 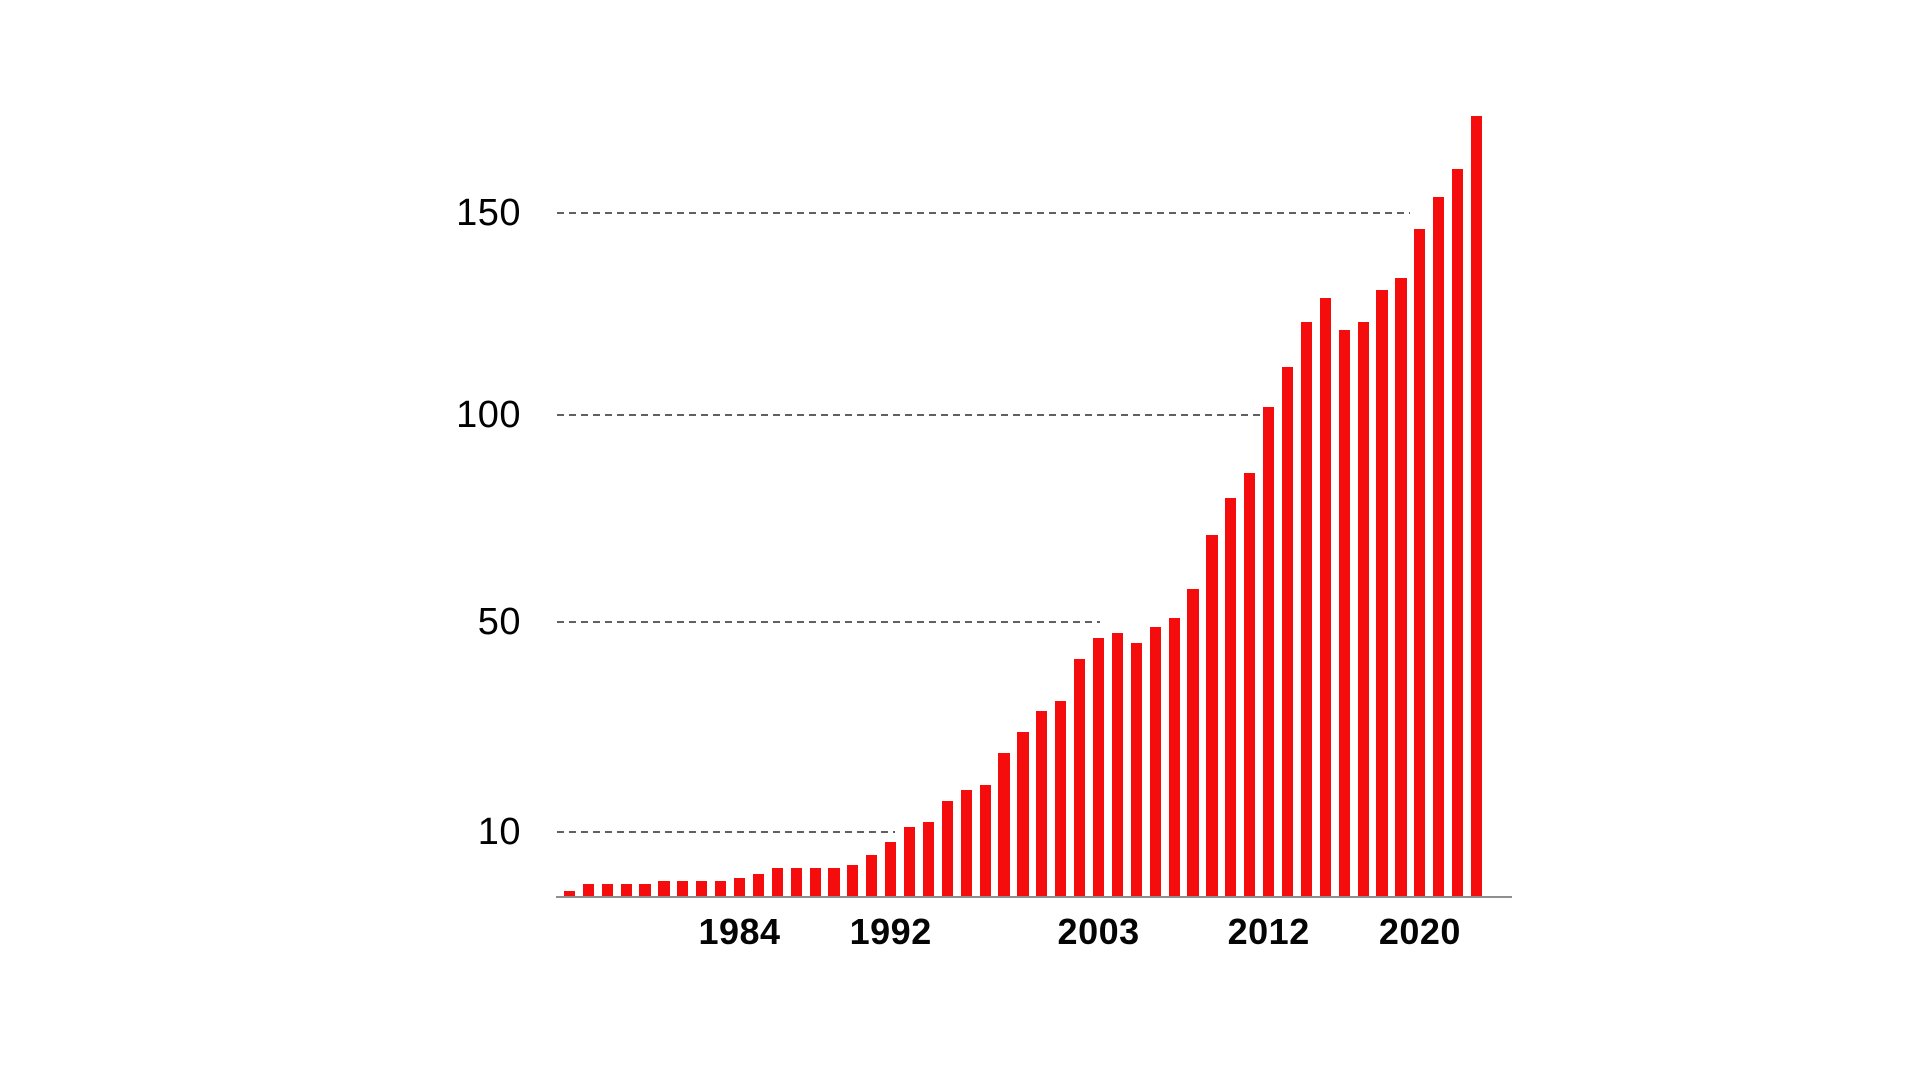 What do you see at coordinates (834, 882) in the screenshot?
I see `bar-1989` at bounding box center [834, 882].